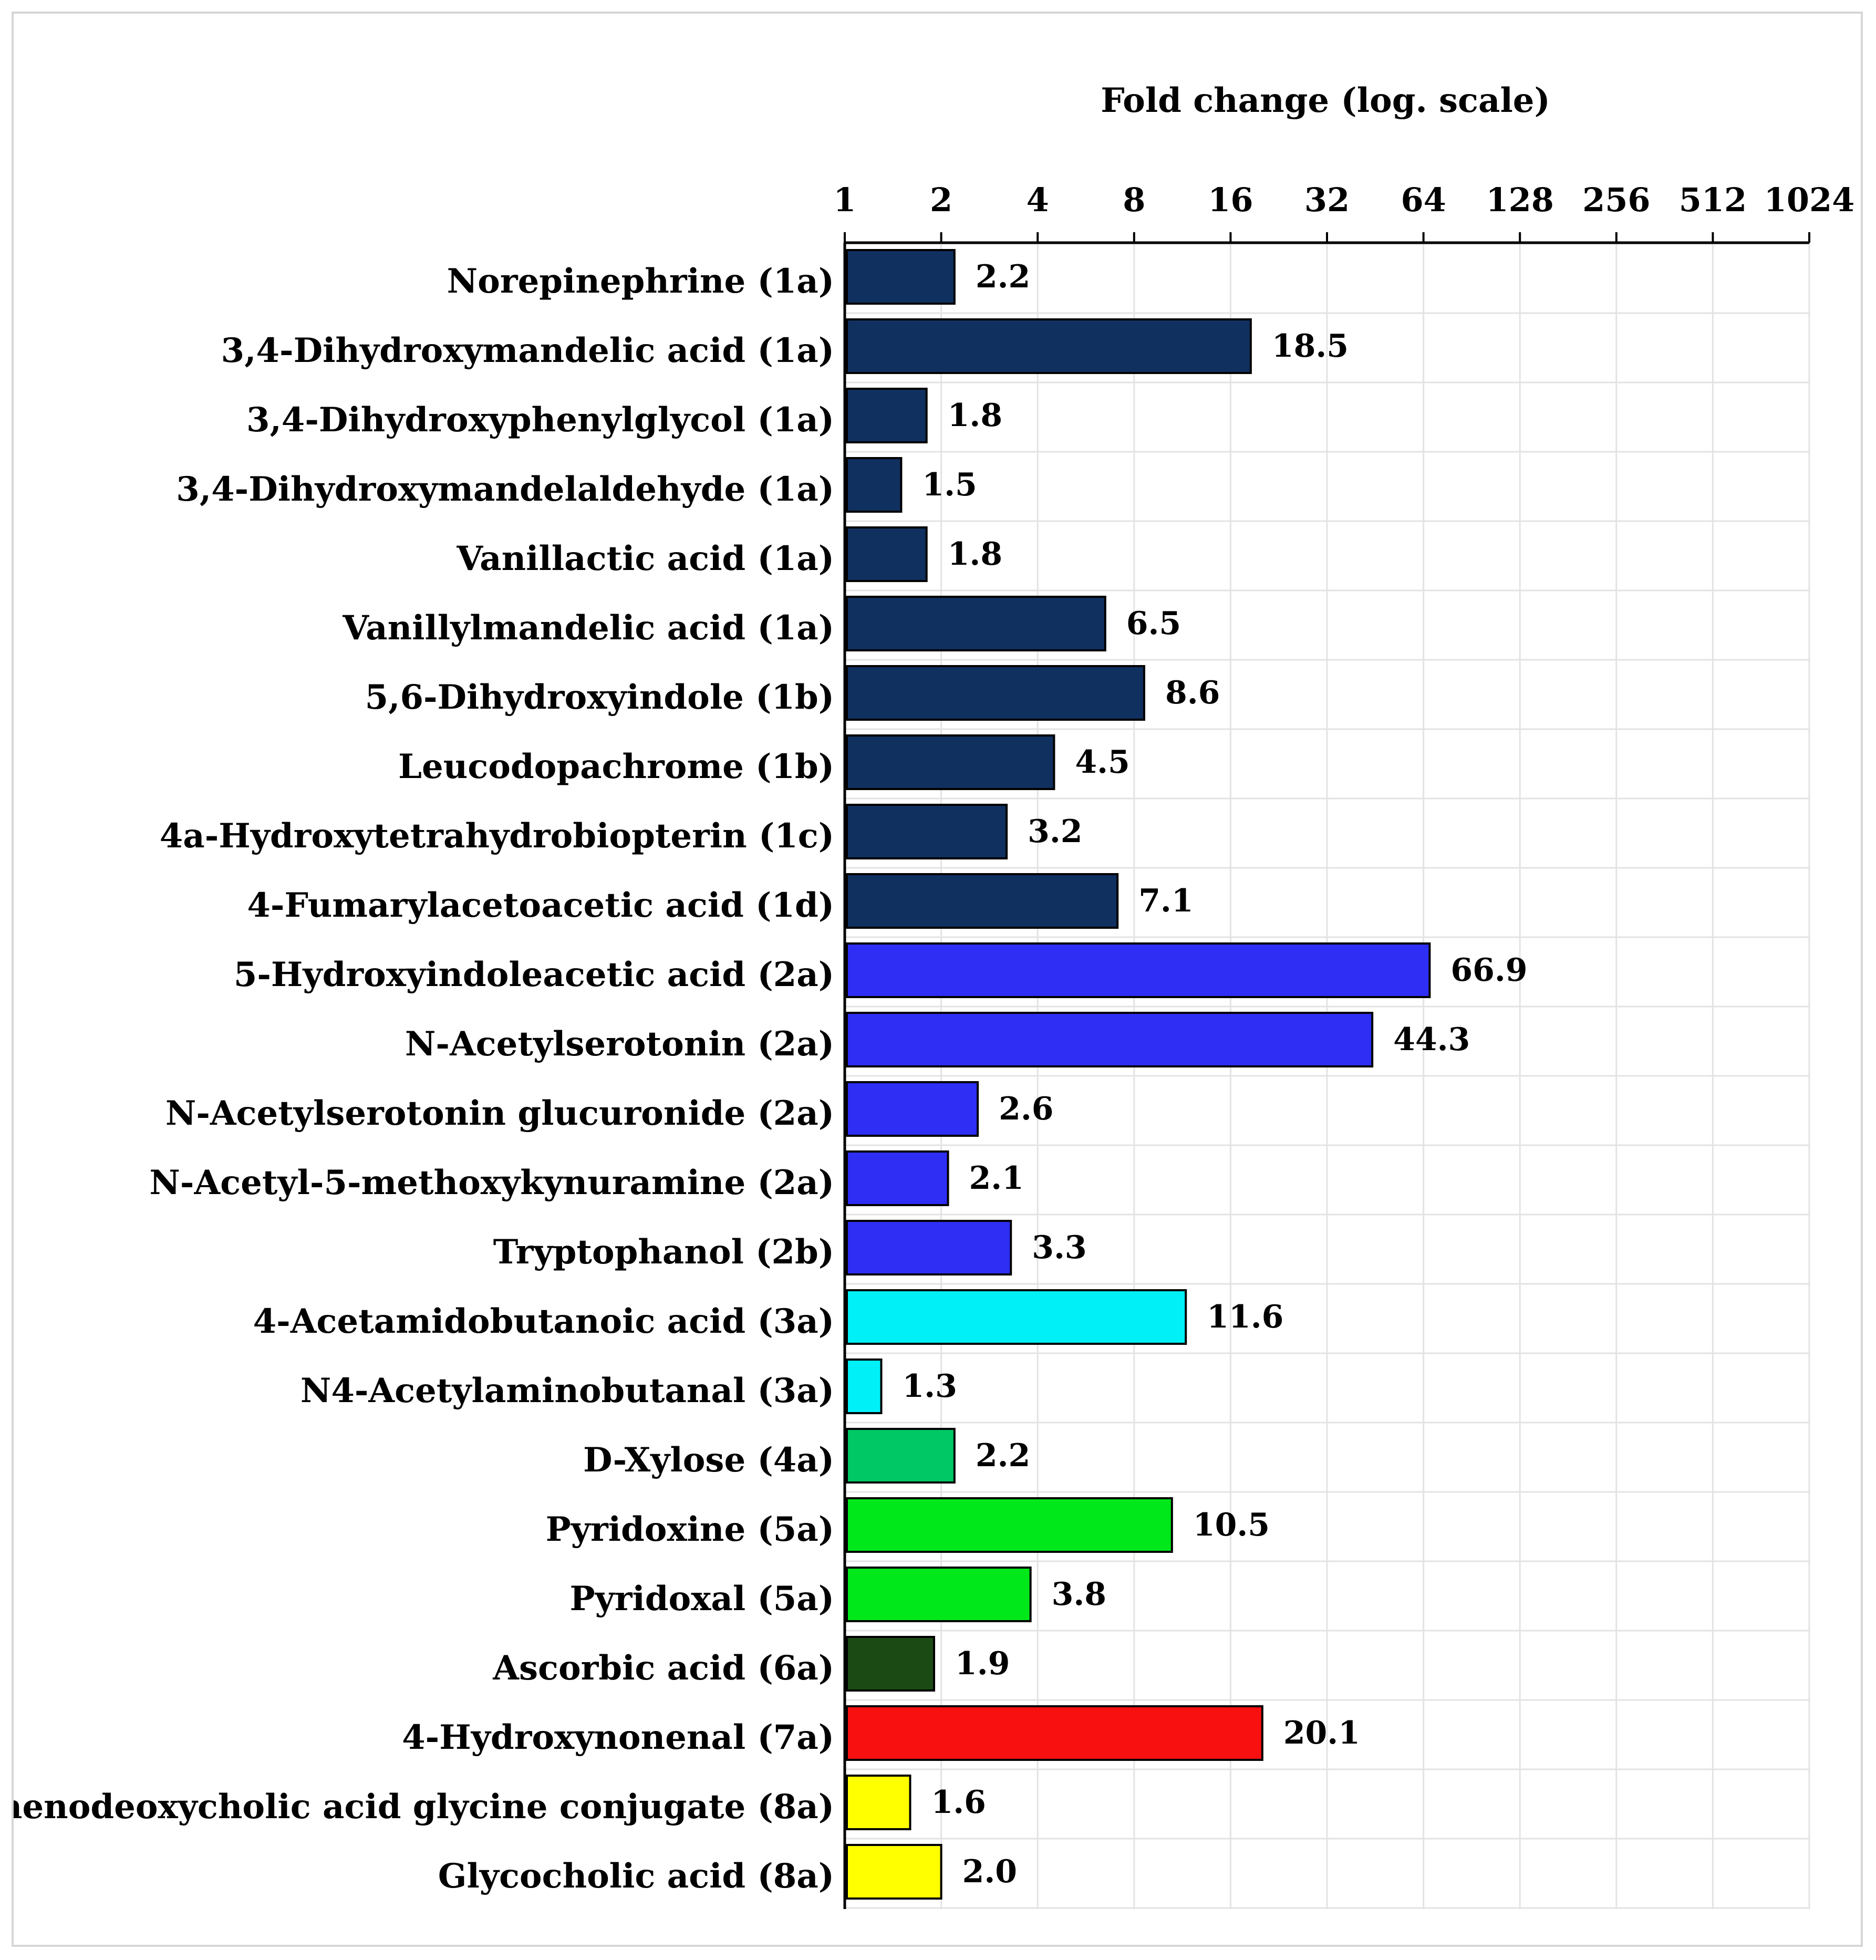  Describe the element at coordinates (664, 1252) in the screenshot. I see `category-label: Tryptophanol (2b)` at that location.